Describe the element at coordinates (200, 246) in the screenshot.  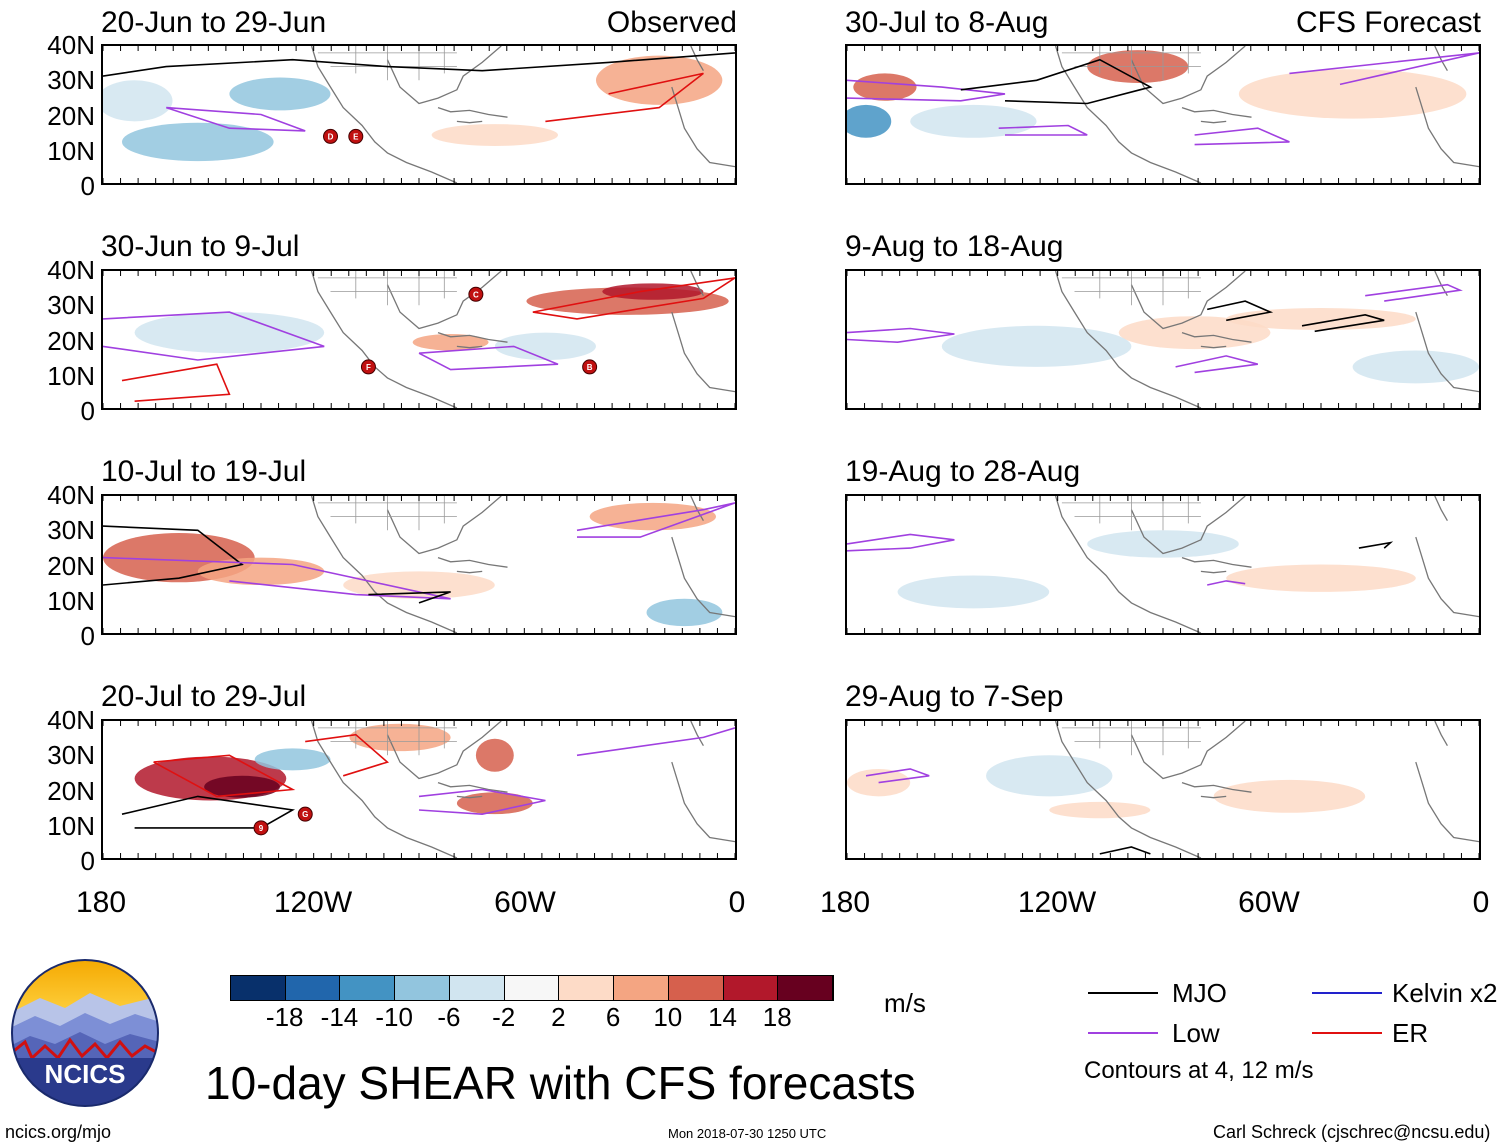
I see `panel-title: 30-Jun to 9-Jul` at that location.